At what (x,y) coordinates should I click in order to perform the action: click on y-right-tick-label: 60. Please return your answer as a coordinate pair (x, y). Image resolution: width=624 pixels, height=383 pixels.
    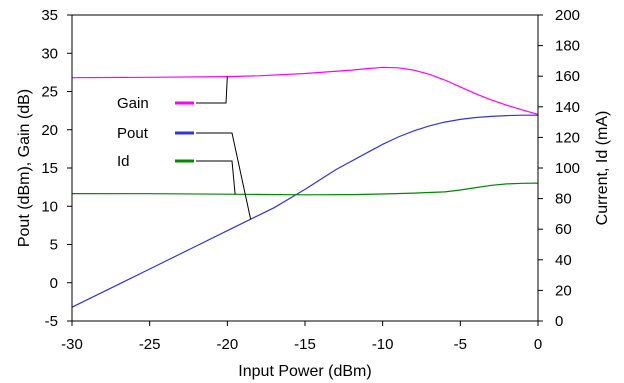
    Looking at the image, I should click on (563, 229).